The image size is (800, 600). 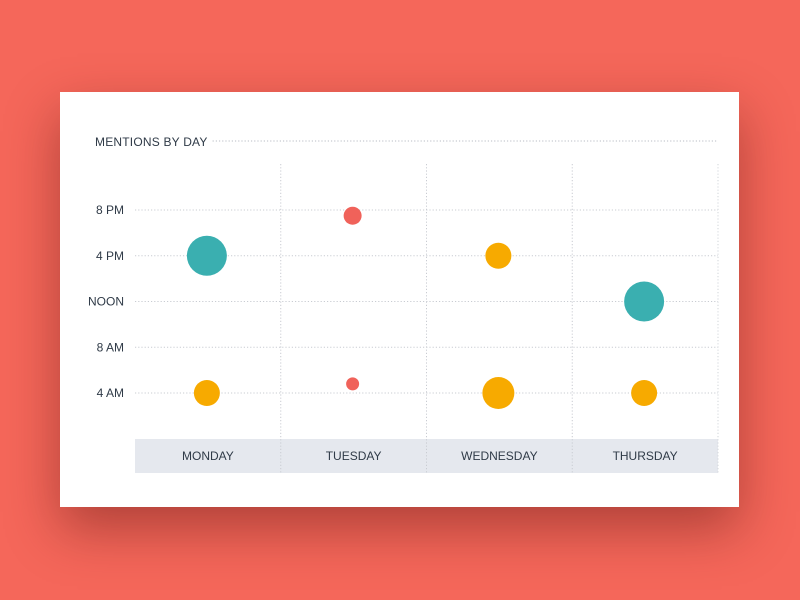 I want to click on x-tick-label: MONDAY, so click(x=208, y=456).